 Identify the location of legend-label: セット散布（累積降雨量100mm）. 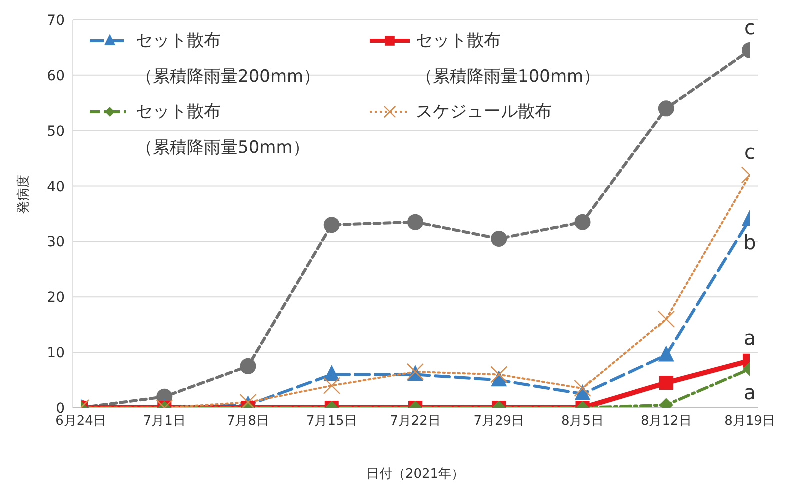
(508, 59).